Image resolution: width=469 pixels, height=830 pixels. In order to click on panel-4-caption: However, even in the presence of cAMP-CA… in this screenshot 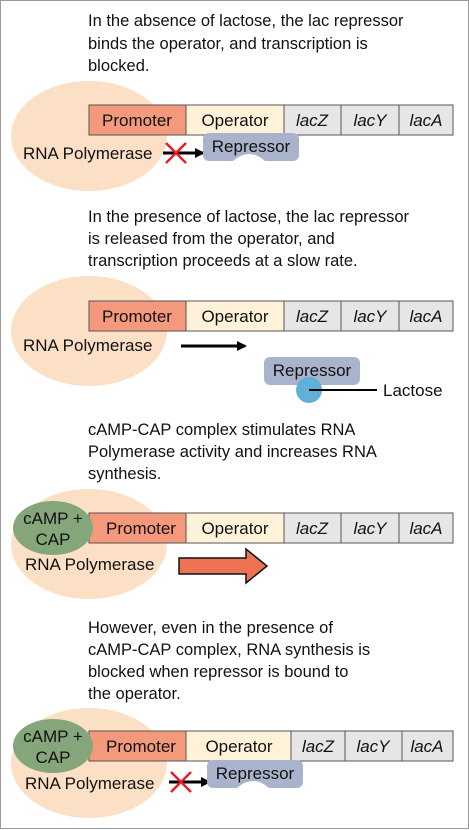, I will do `click(231, 661)`.